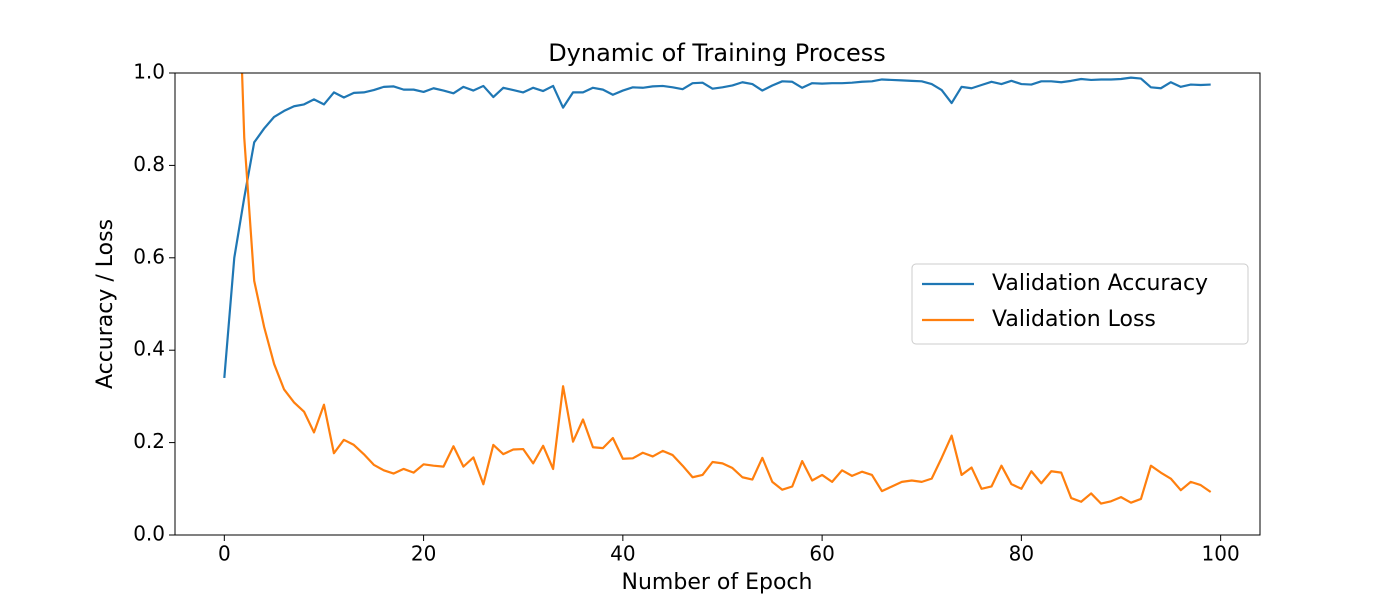 The width and height of the screenshot is (1400, 604). Describe the element at coordinates (149, 256) in the screenshot. I see `y-tick-label: 0.6` at that location.